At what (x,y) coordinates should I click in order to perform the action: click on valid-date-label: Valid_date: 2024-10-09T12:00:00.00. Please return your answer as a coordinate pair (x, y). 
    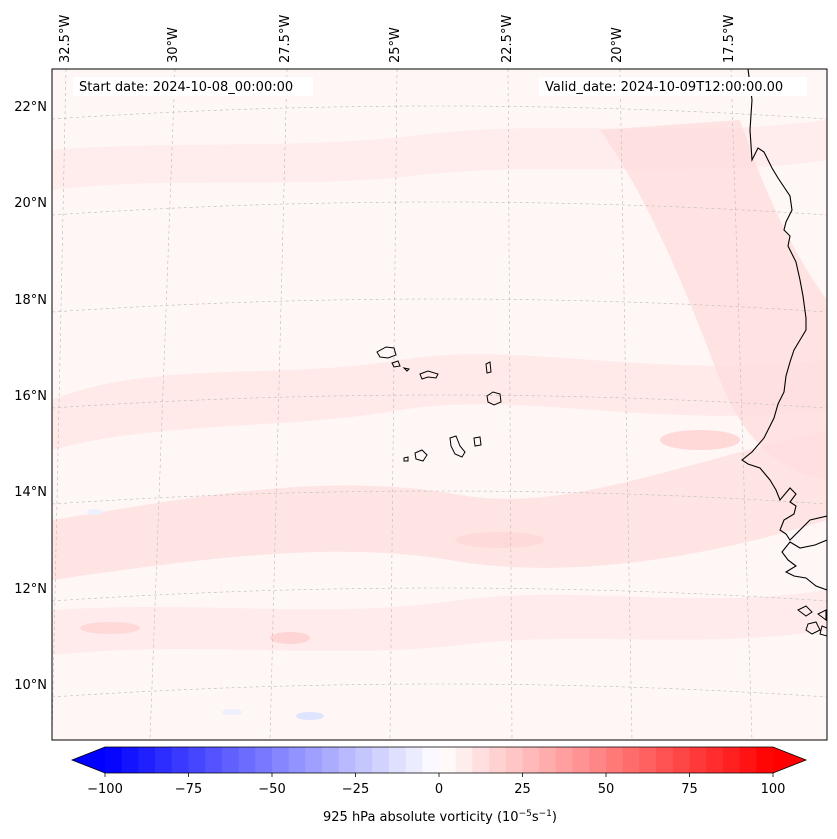
    Looking at the image, I should click on (664, 87).